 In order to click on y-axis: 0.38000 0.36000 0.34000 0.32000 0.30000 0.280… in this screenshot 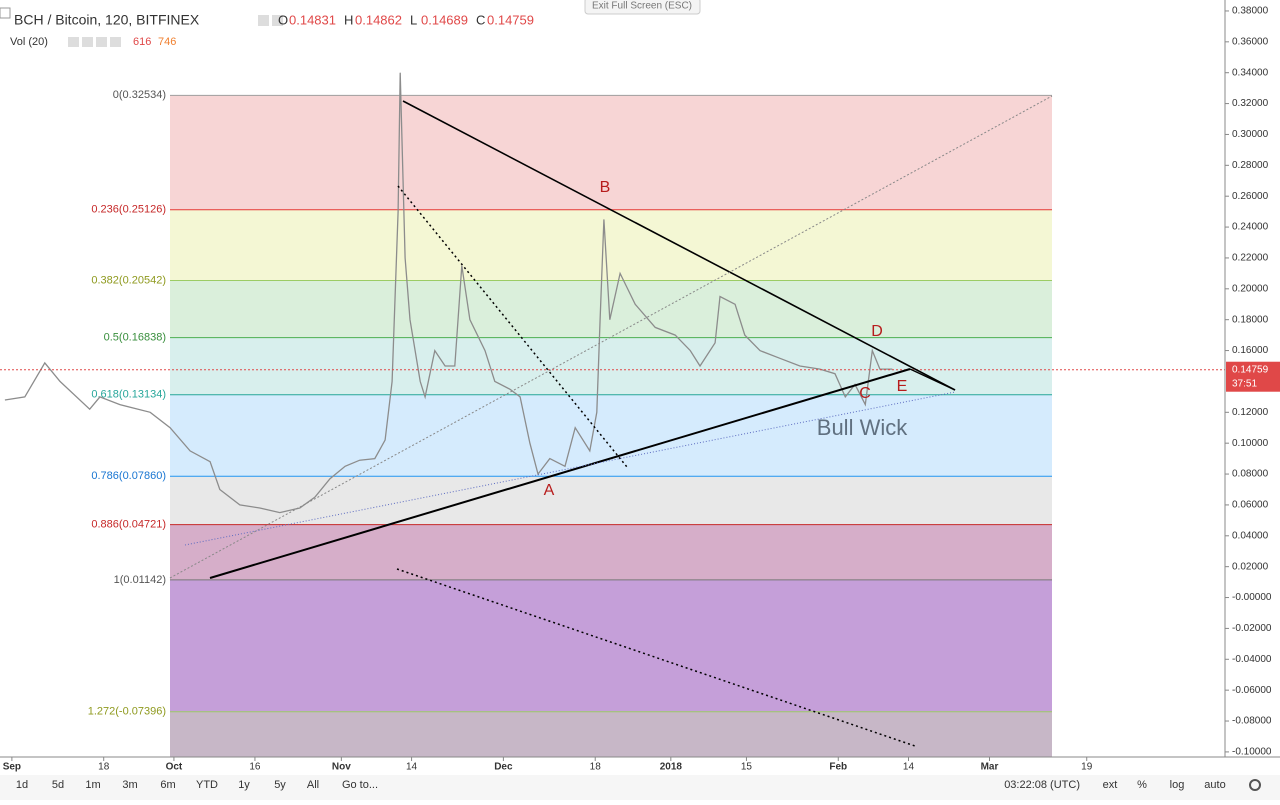, I will do `click(1252, 382)`.